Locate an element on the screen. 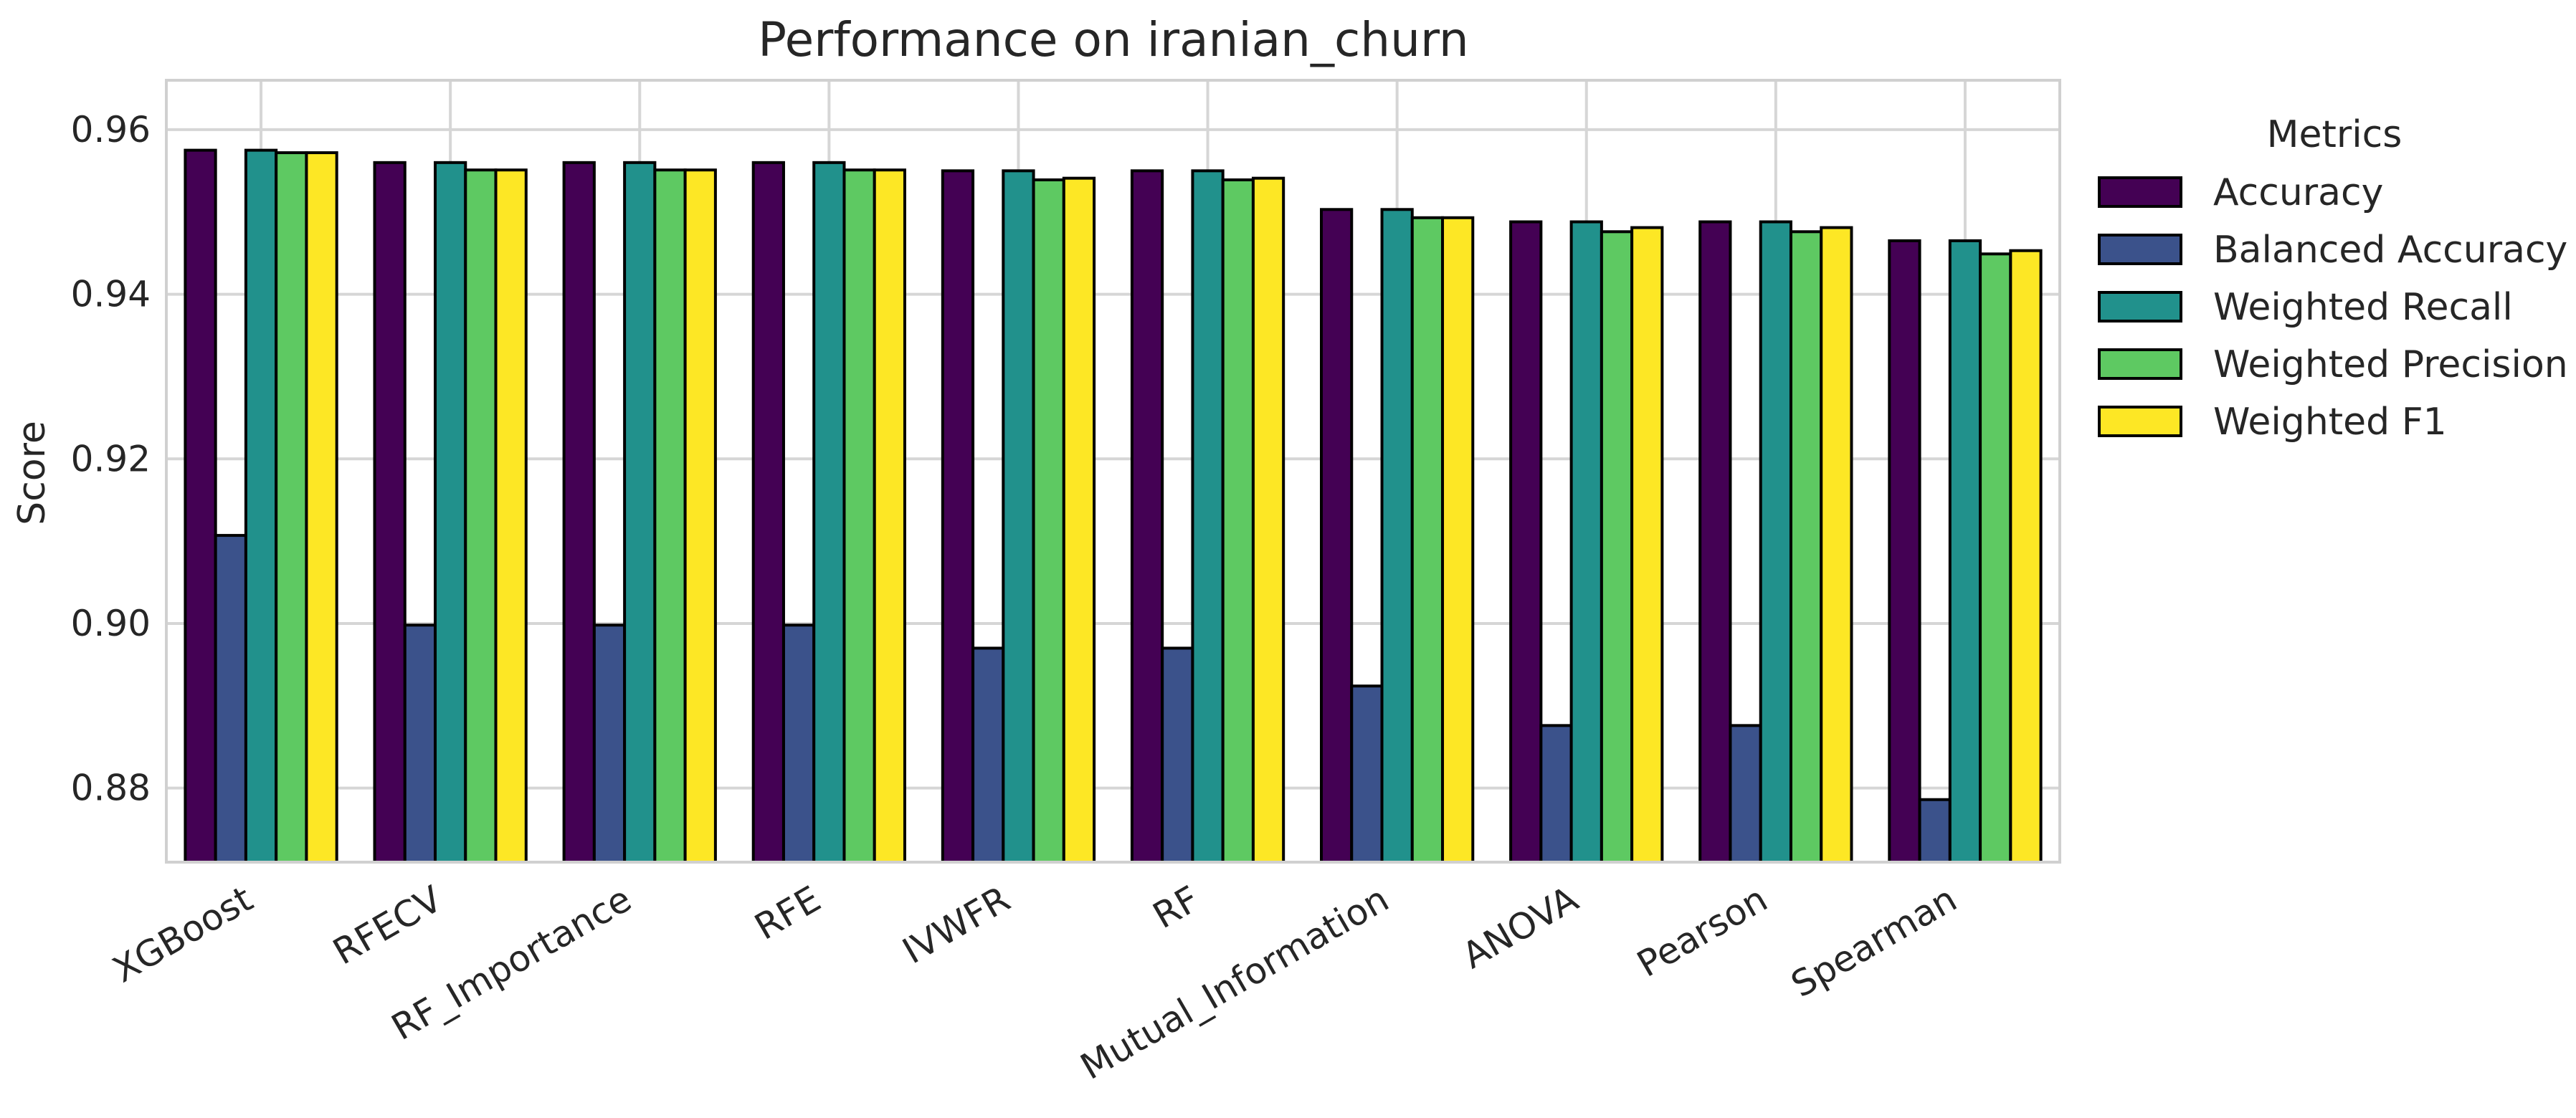 This screenshot has width=2576, height=1118. y-tick-label: 0.90 is located at coordinates (111, 623).